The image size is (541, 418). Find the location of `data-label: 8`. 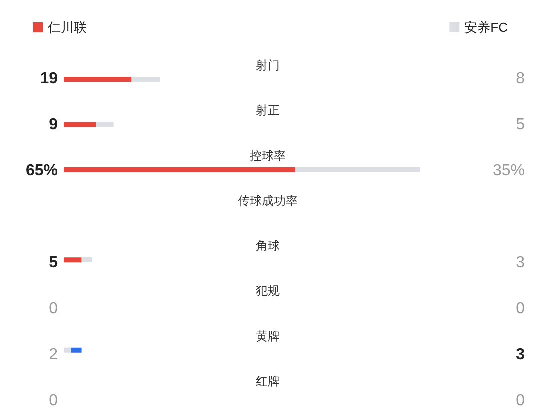

data-label: 8 is located at coordinates (521, 79).